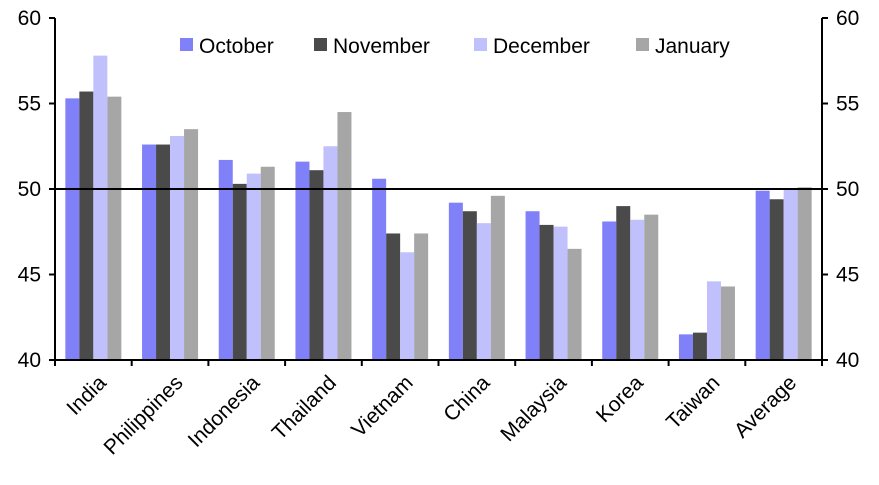  I want to click on y-tick-label-left: 60, so click(29, 18).